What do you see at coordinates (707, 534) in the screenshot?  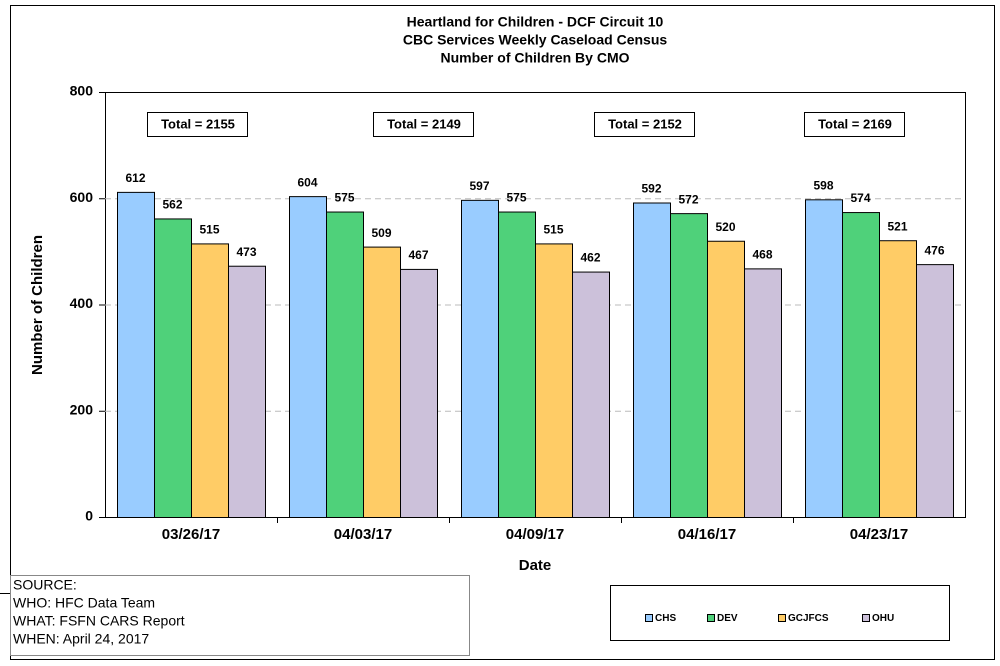 I see `x-tick-label: 04/16/17` at bounding box center [707, 534].